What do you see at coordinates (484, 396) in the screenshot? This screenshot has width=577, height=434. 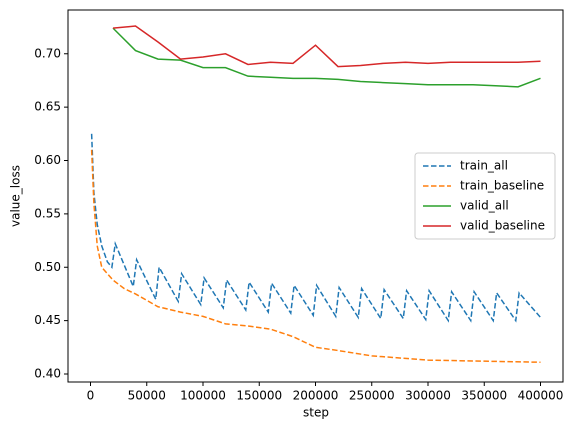 I see `x-tick-label: 350000` at bounding box center [484, 396].